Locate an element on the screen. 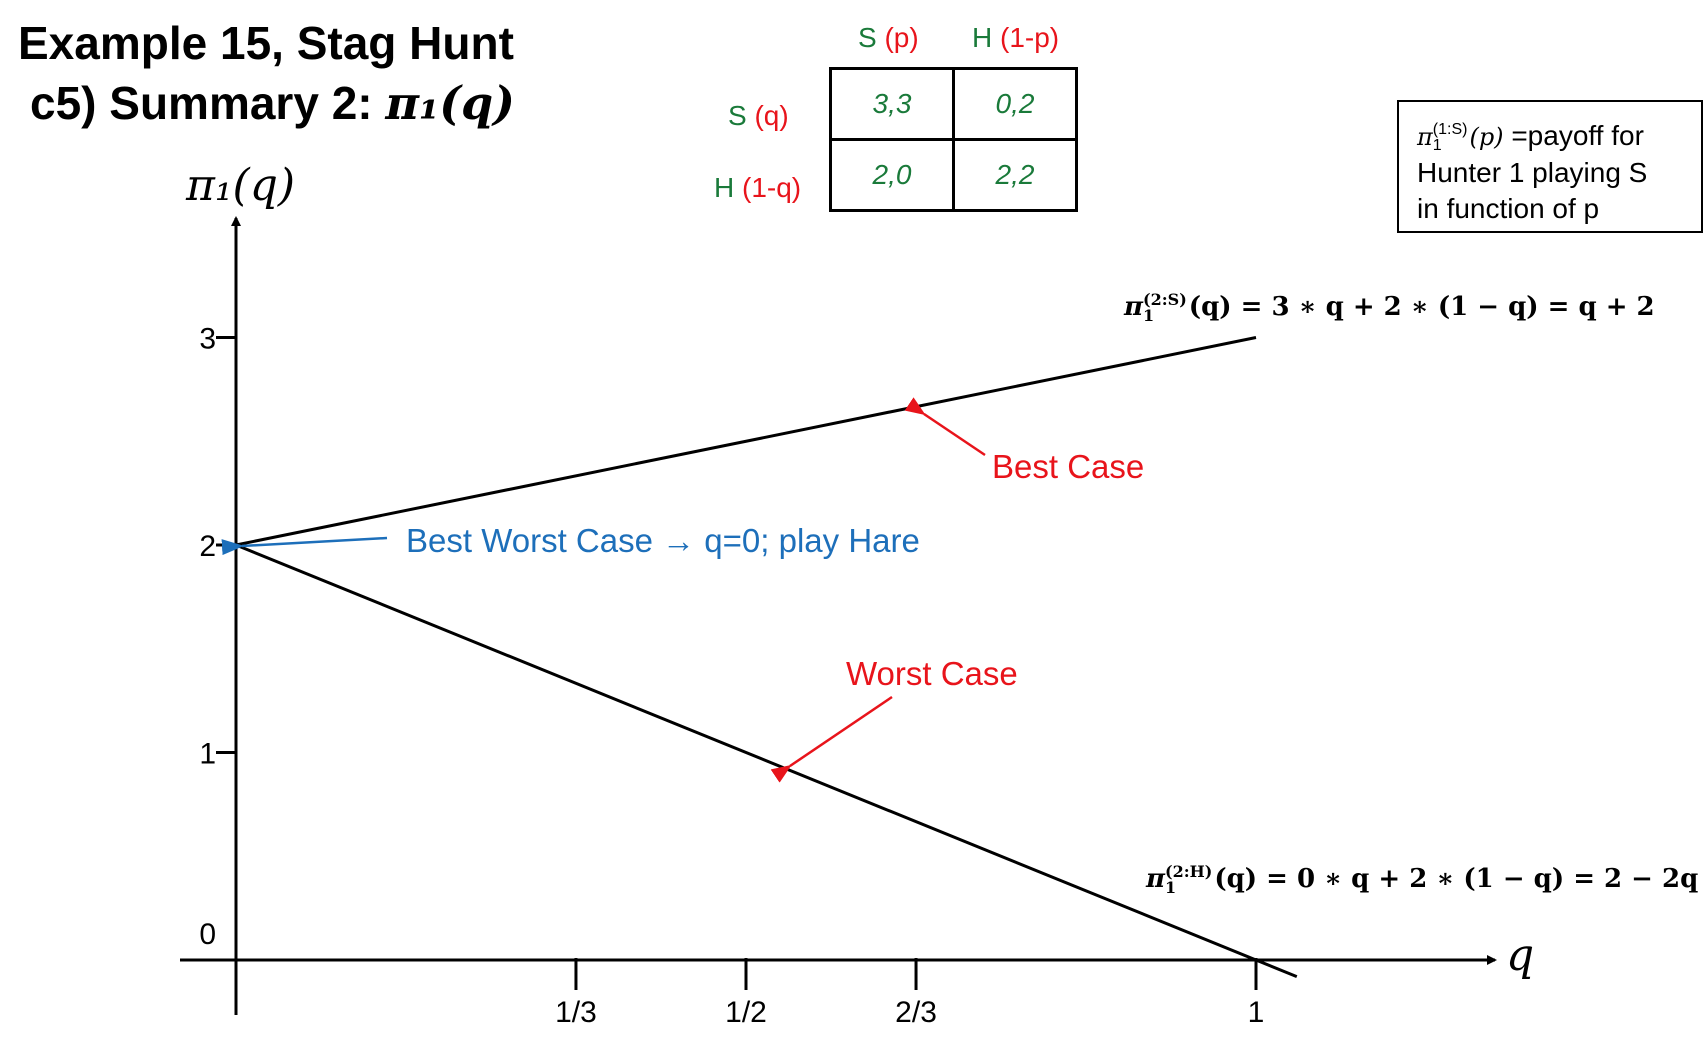 This screenshot has width=1707, height=1042. x-tick-label: 1/3 is located at coordinates (576, 1012).